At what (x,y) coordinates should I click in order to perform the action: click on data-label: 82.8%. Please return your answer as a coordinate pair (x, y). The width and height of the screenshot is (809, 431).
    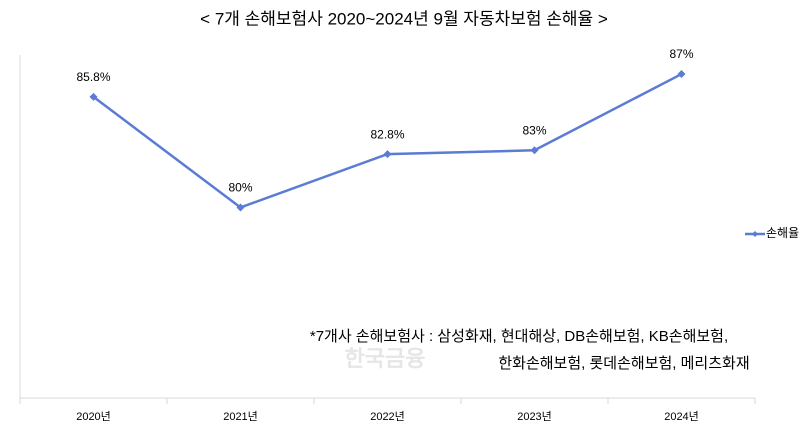
    Looking at the image, I should click on (387, 134).